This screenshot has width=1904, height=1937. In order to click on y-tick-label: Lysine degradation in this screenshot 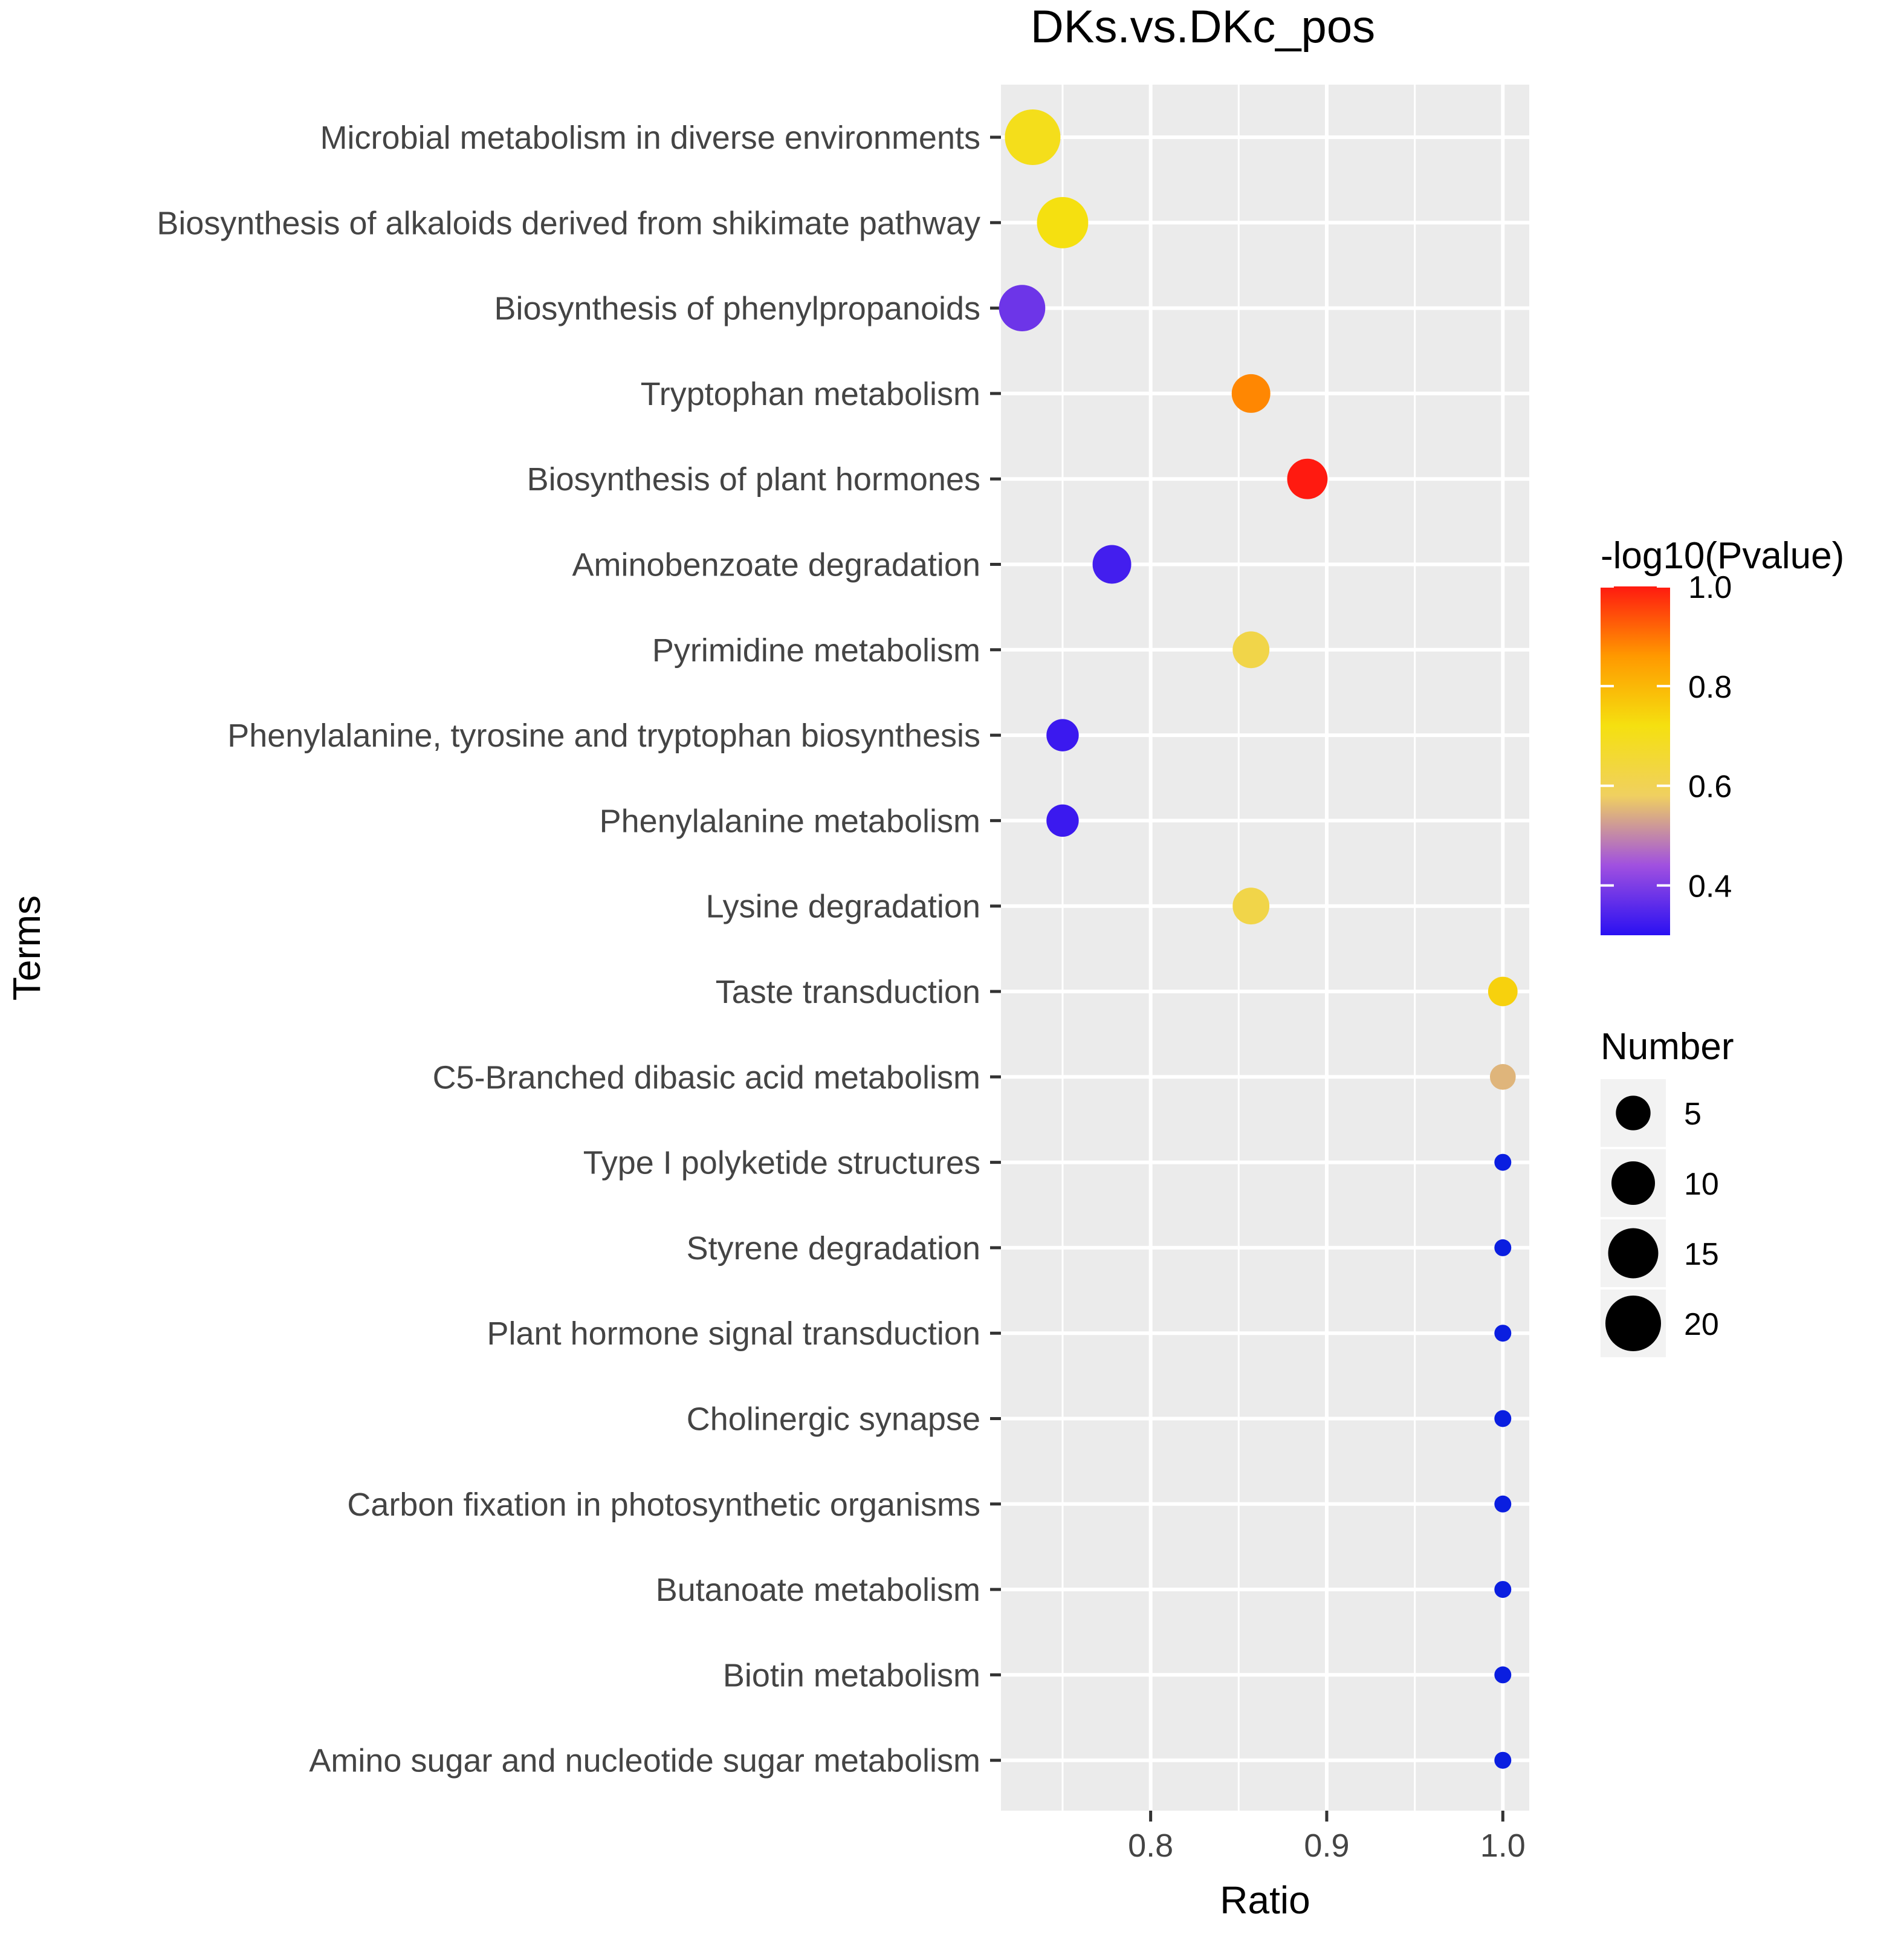, I will do `click(843, 907)`.